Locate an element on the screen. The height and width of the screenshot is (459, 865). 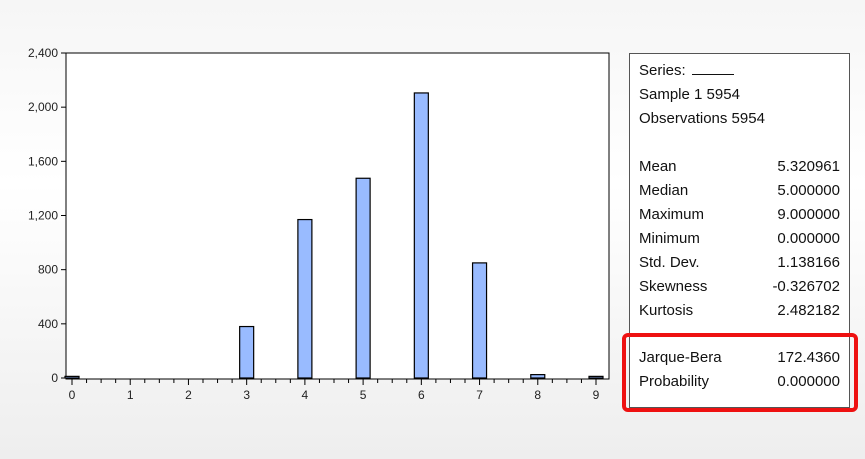
x-tick-label: 7 is located at coordinates (479, 395).